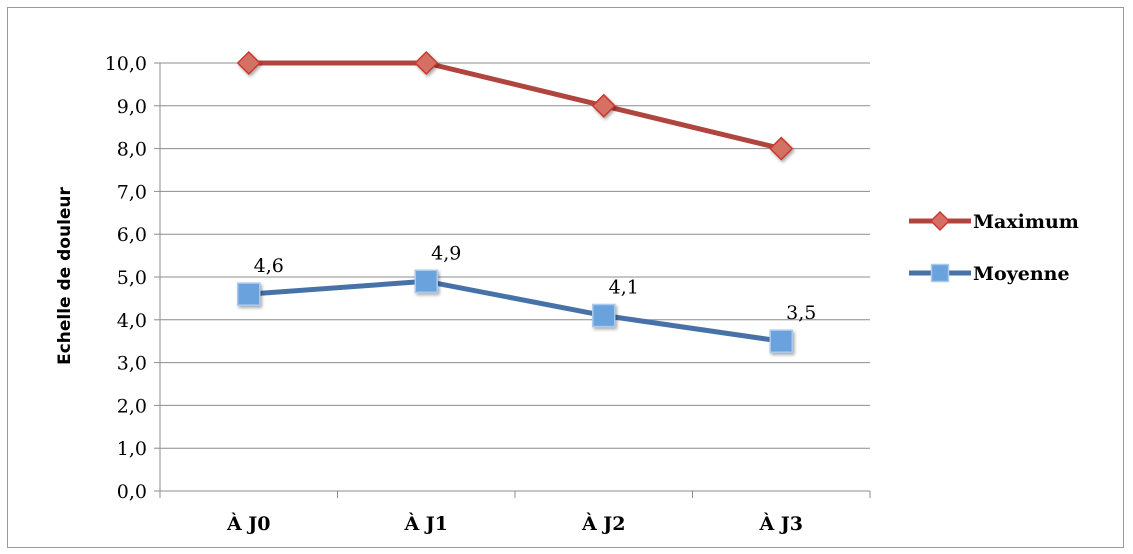 This screenshot has height=554, width=1133. What do you see at coordinates (132, 235) in the screenshot?
I see `y-tick-label: 6,0` at bounding box center [132, 235].